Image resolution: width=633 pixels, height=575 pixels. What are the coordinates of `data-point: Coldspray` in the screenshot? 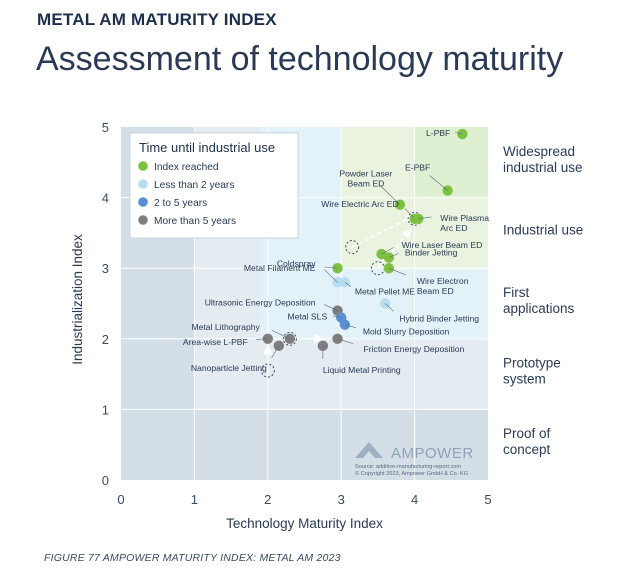 It's located at (310, 273).